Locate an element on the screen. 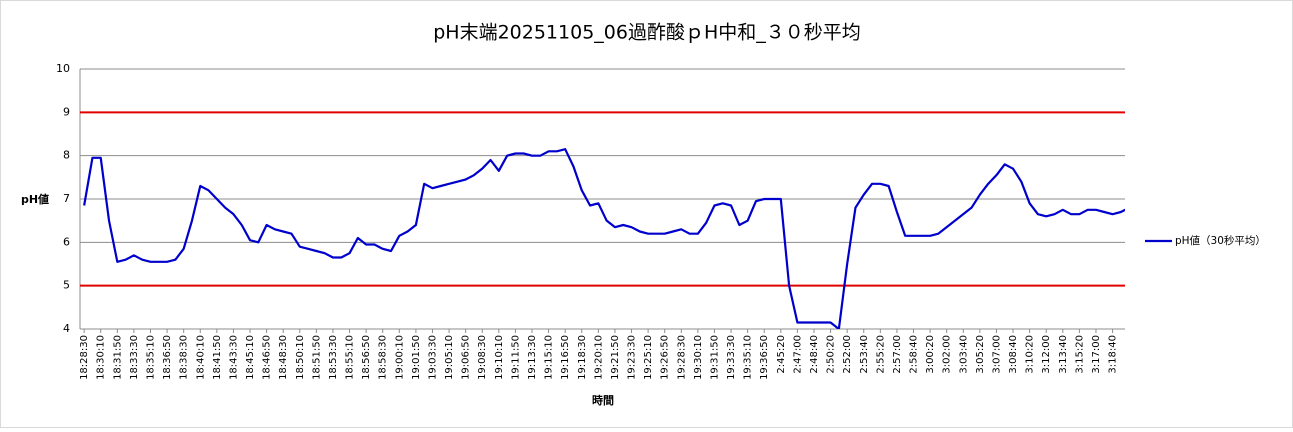 The width and height of the screenshot is (1293, 432). x-tick-label: 18:31:50 is located at coordinates (117, 357).